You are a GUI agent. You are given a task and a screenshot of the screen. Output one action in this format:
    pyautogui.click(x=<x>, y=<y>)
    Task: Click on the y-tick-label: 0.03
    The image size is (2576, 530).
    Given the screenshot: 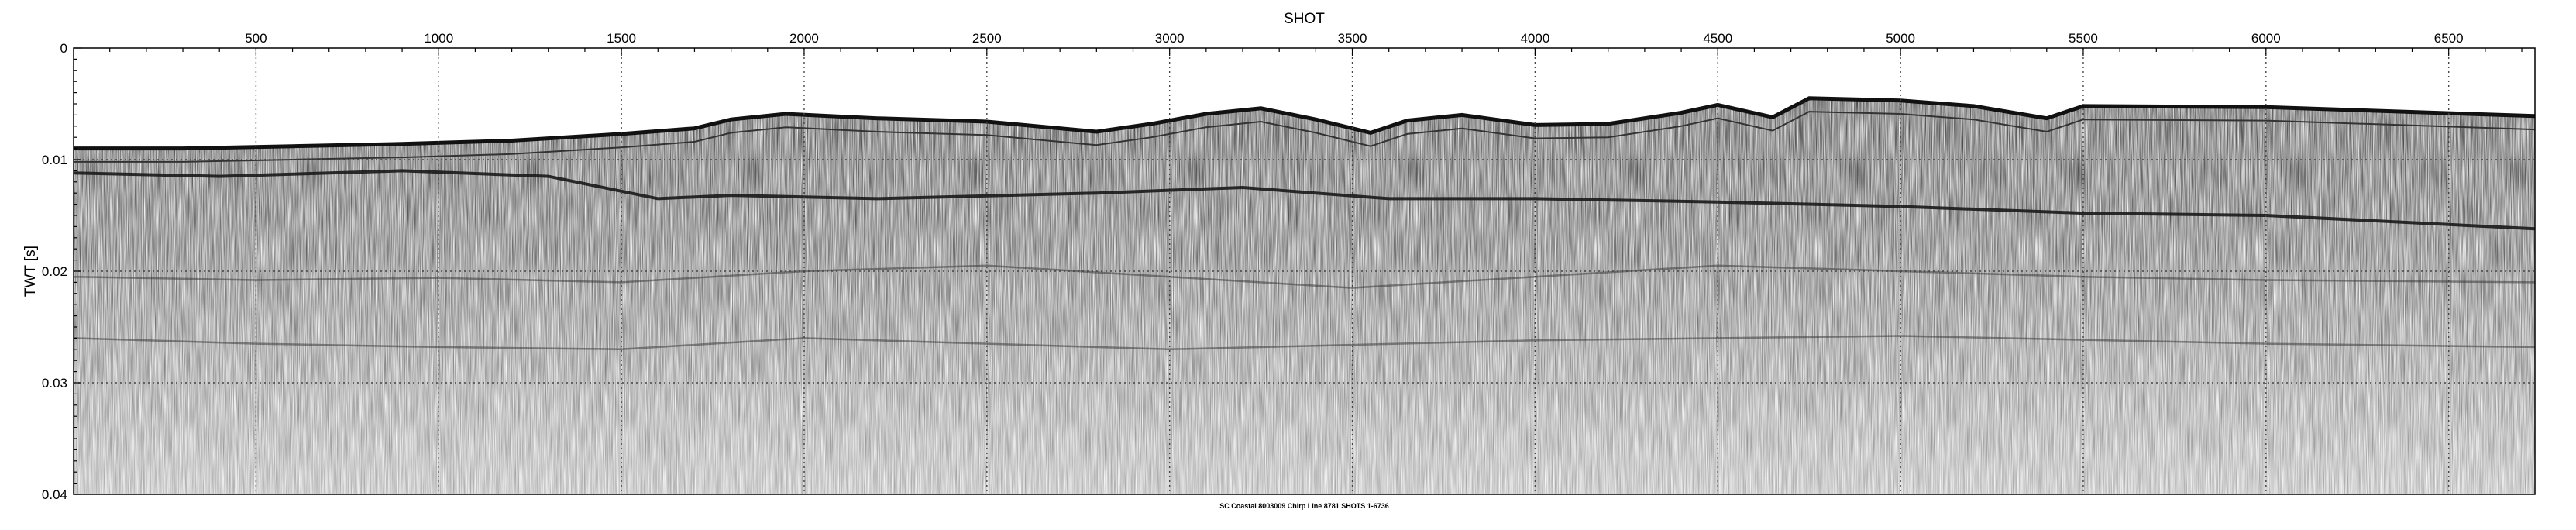 What is the action you would take?
    pyautogui.click(x=54, y=383)
    